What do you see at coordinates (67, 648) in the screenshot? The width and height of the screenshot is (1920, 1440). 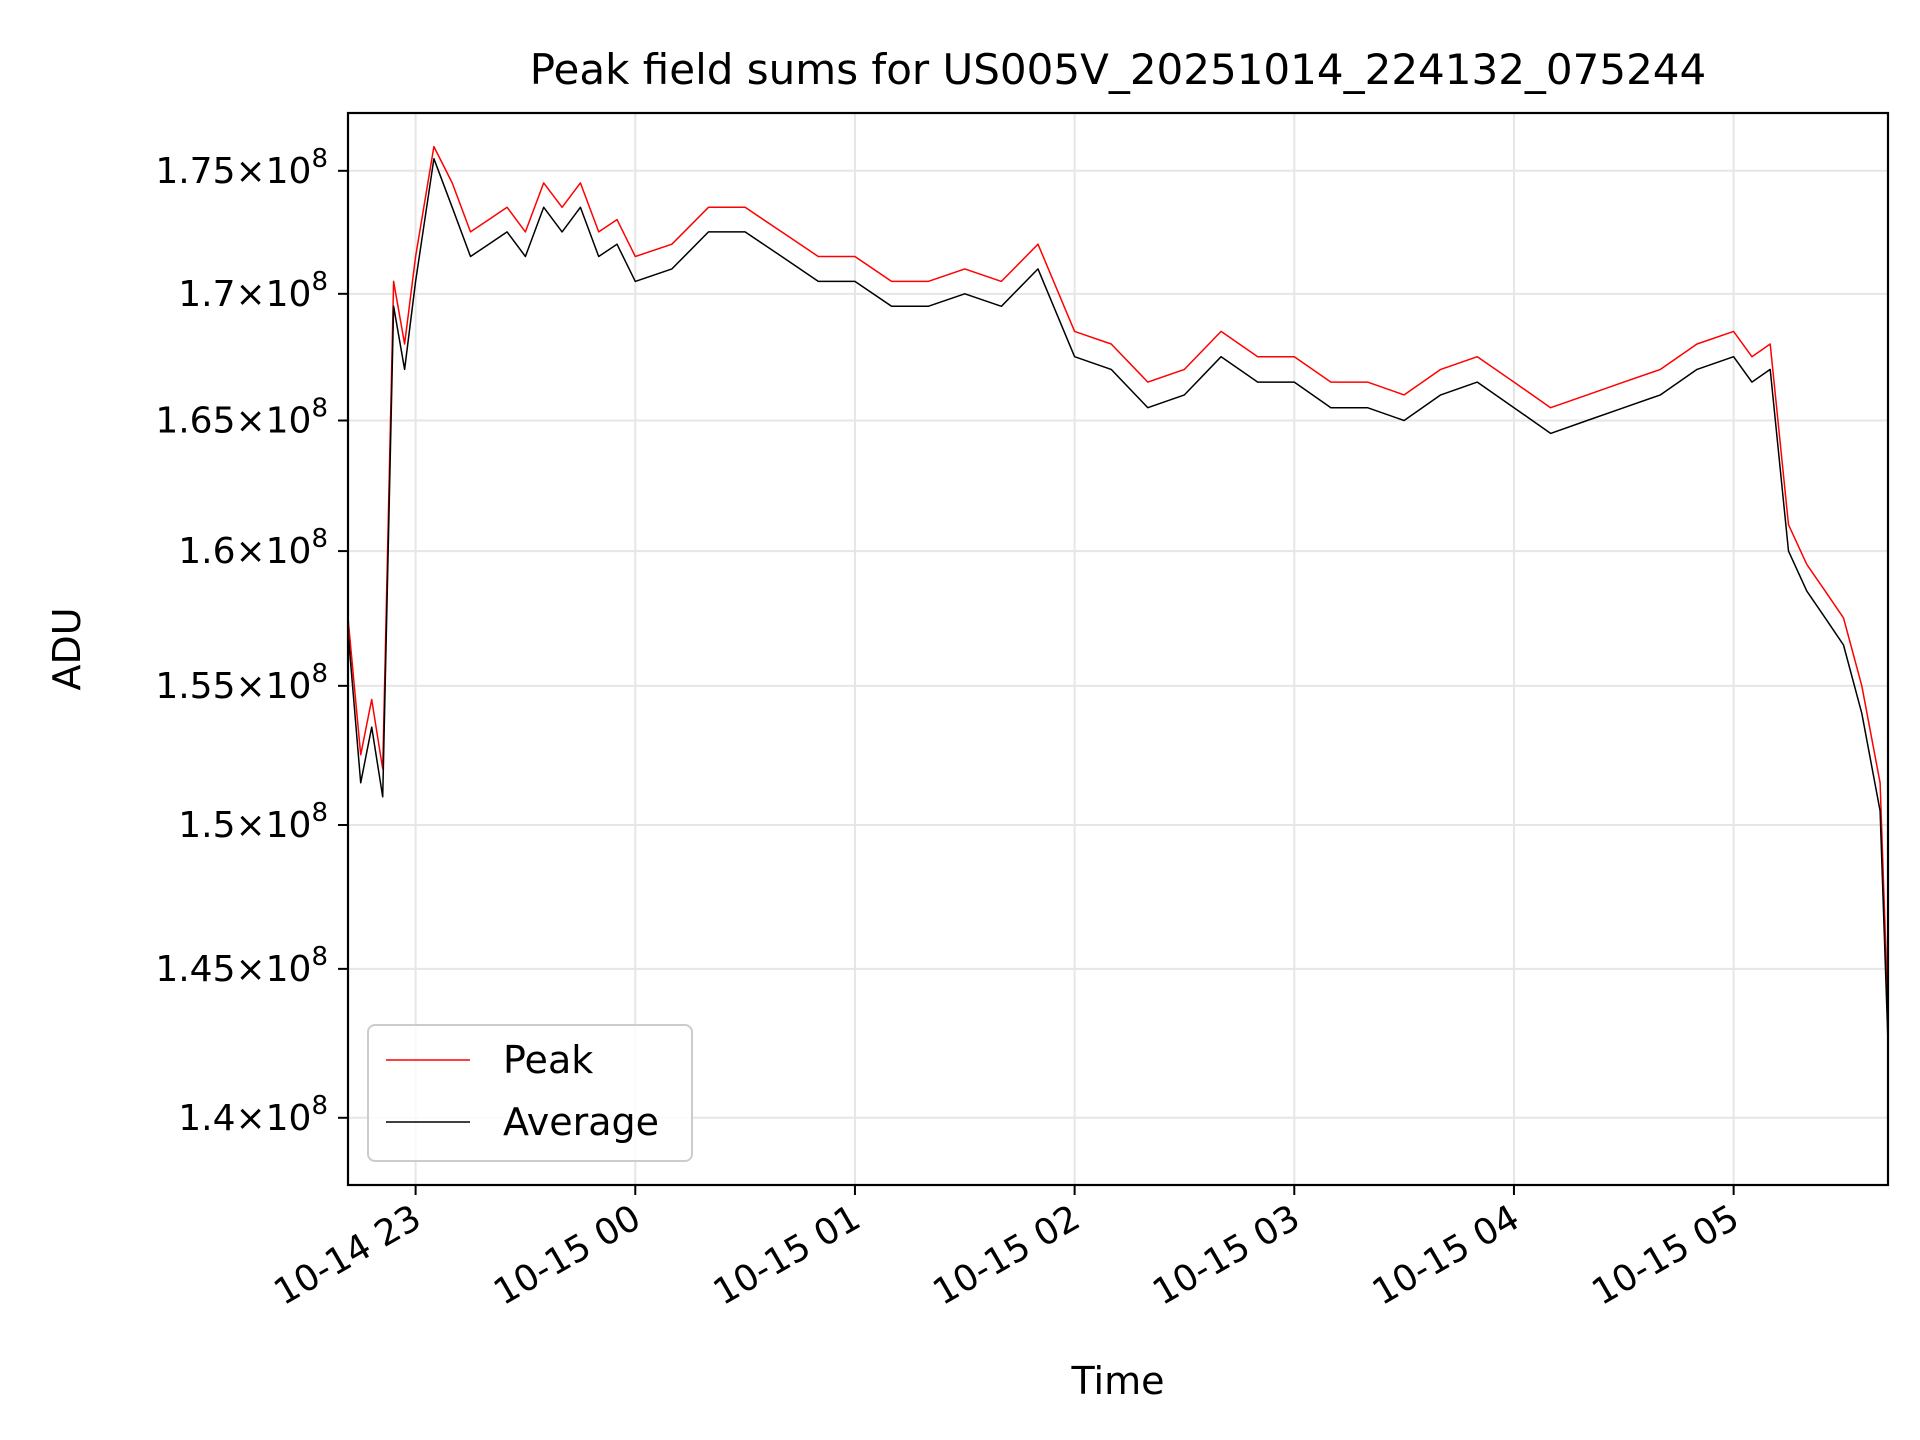 I see `y-axis-label: ADU` at bounding box center [67, 648].